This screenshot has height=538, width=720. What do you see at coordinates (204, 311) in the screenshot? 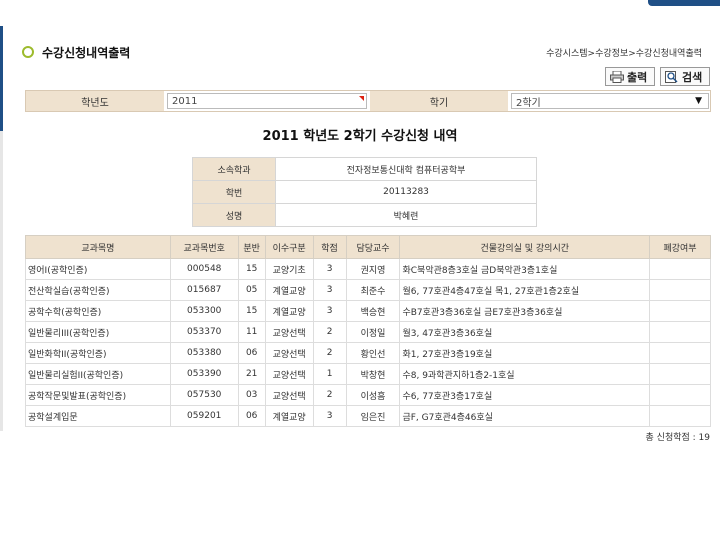
I see `cell-course-number: 053300` at bounding box center [204, 311].